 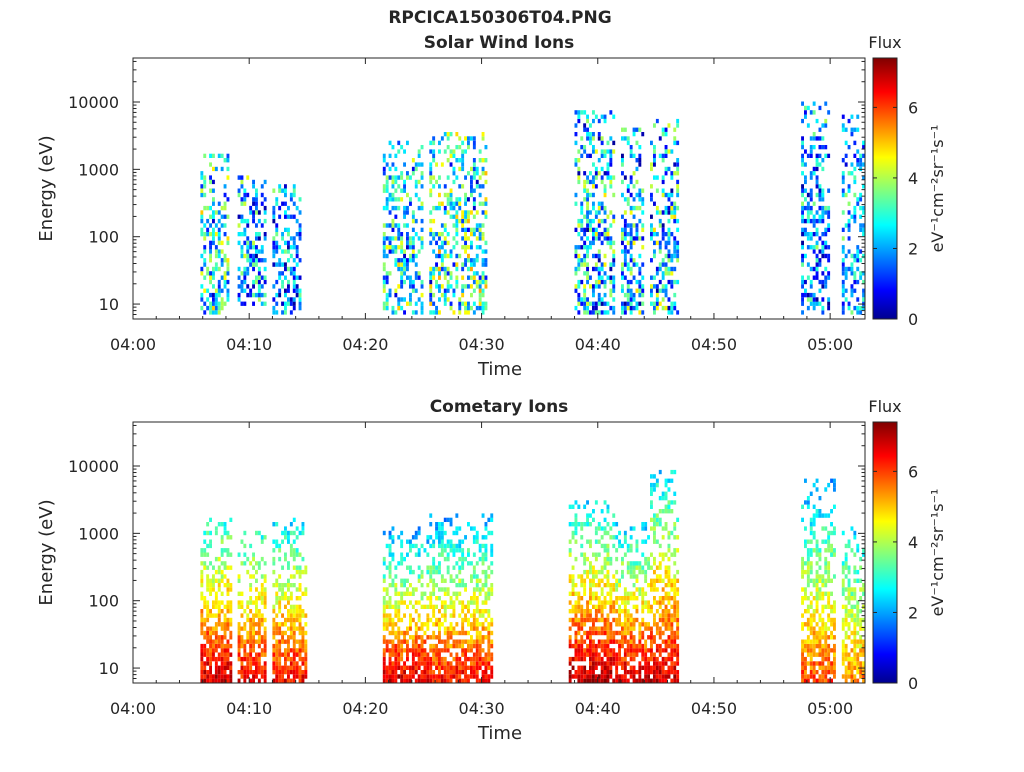 I want to click on colorbar-tick-label: 4, so click(x=913, y=178).